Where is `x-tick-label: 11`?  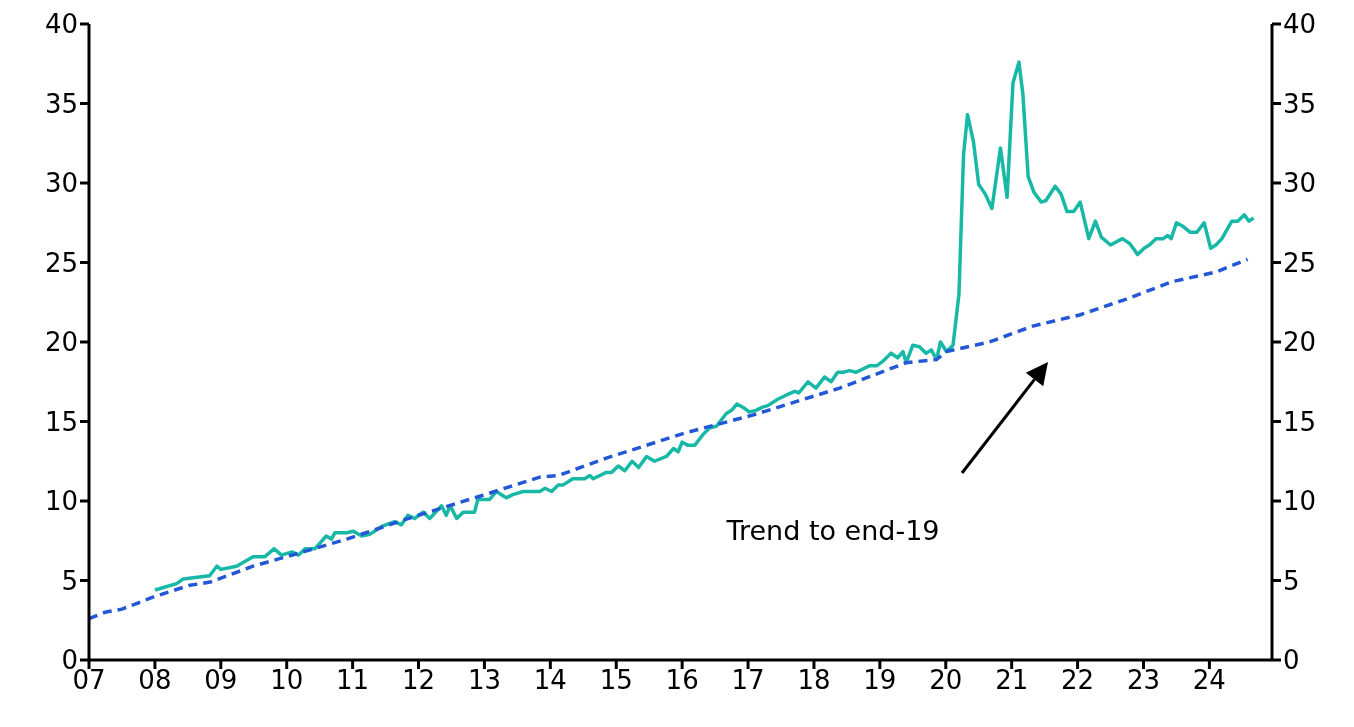 x-tick-label: 11 is located at coordinates (353, 680).